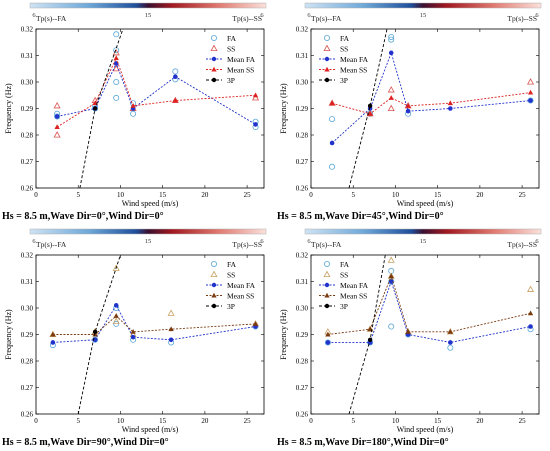  Describe the element at coordinates (423, 231) in the screenshot. I see `colorbar` at that location.